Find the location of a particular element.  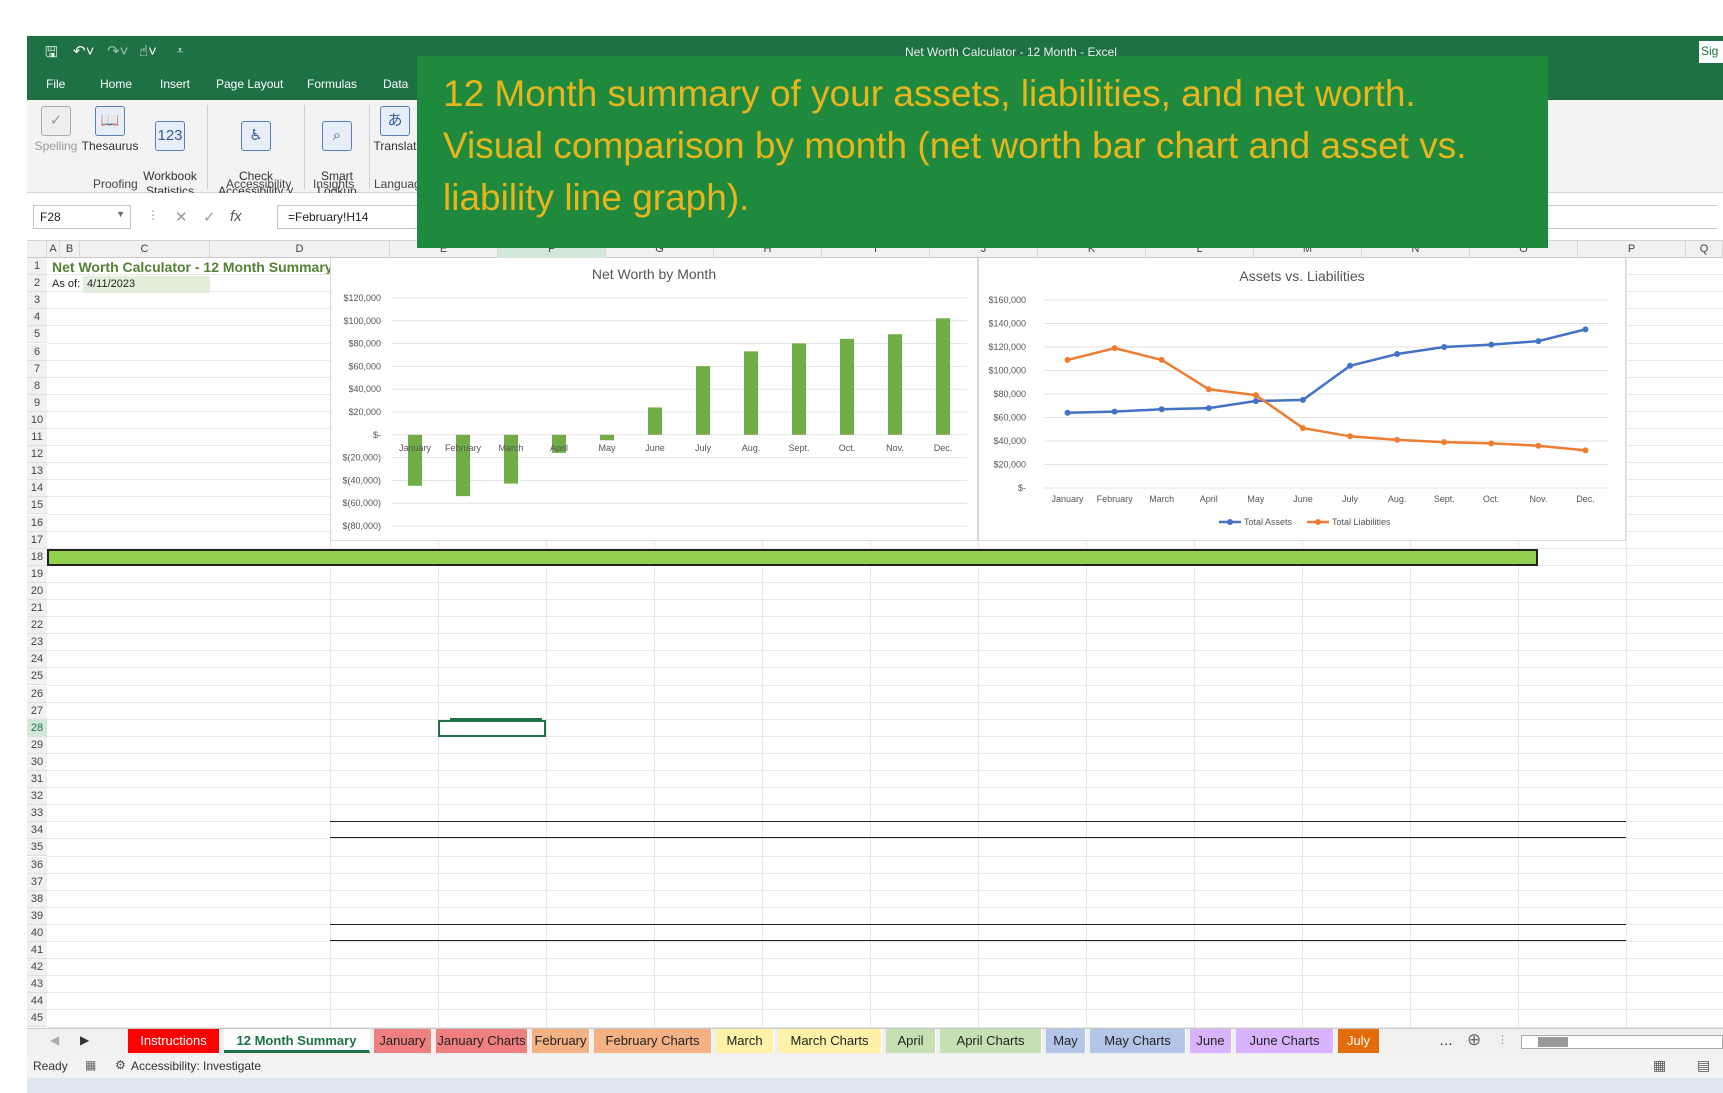

sheet-tab: May Charts is located at coordinates (1138, 1041).